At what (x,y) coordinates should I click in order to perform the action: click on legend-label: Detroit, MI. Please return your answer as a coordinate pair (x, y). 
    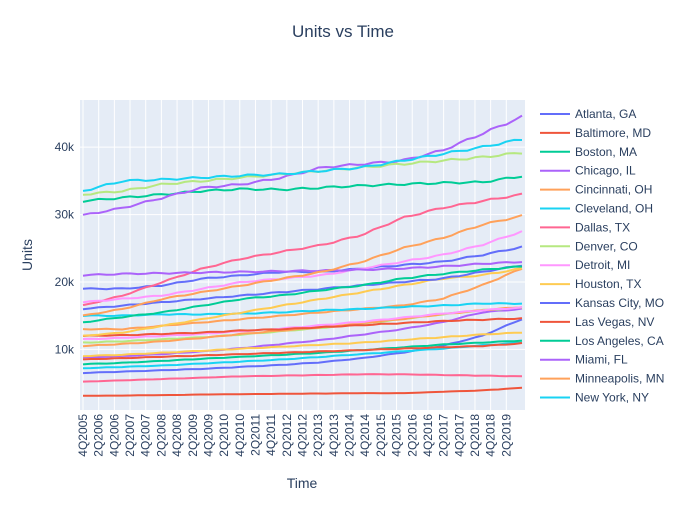
    Looking at the image, I should click on (602, 265).